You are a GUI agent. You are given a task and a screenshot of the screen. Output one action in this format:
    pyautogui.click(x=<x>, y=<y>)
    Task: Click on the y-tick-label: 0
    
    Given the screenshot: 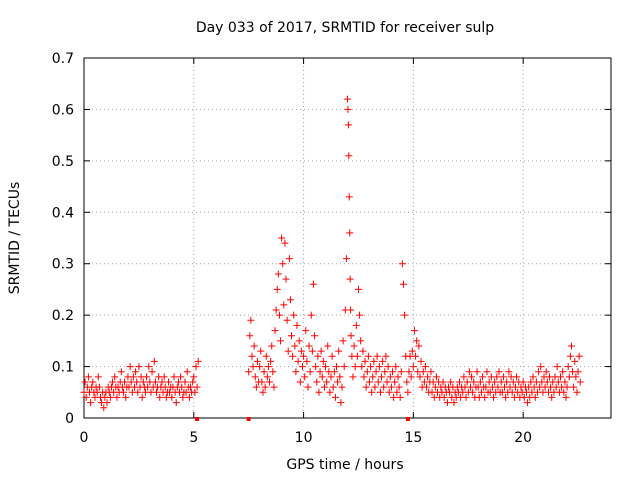 What is the action you would take?
    pyautogui.click(x=69, y=419)
    